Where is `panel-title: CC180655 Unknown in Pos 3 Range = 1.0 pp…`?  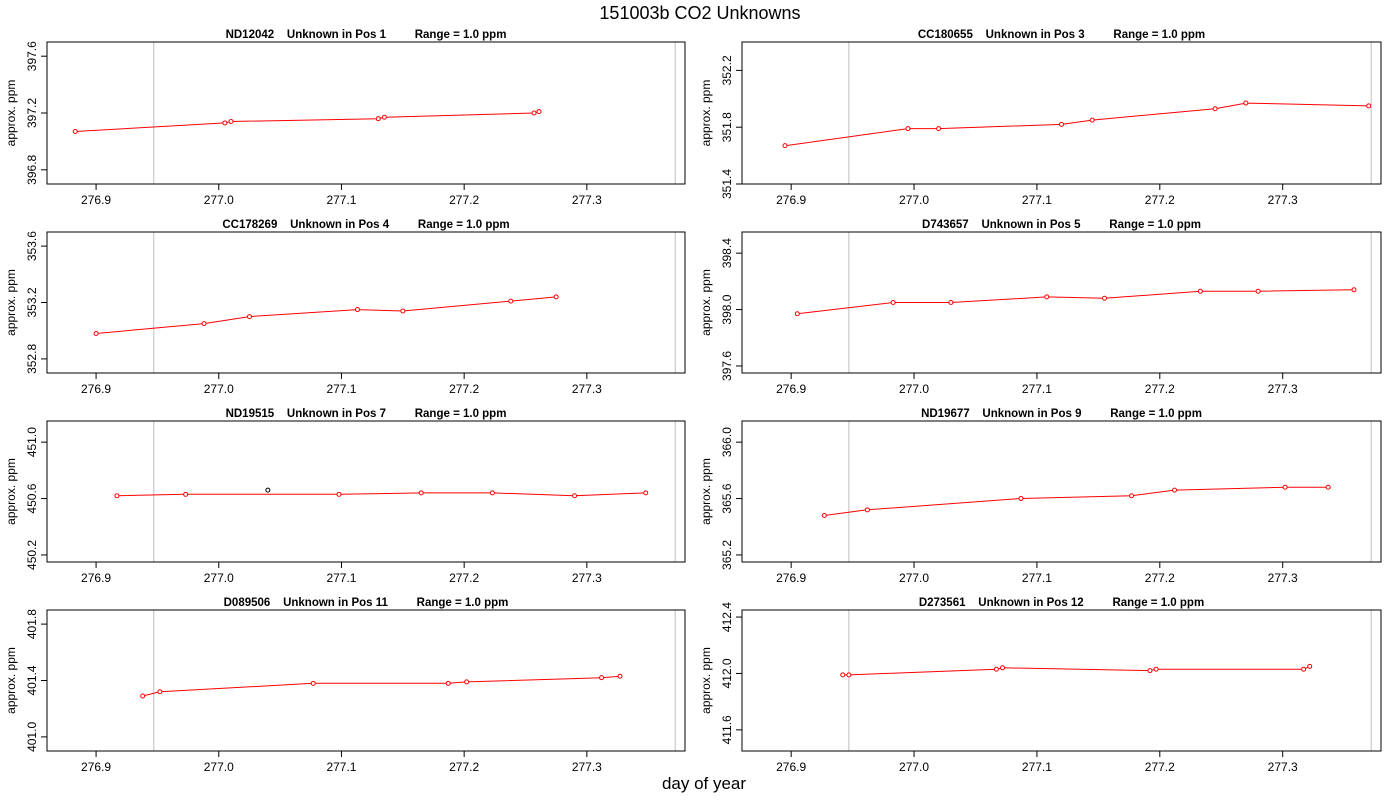
panel-title: CC180655 Unknown in Pos 3 Range = 1.0 pp… is located at coordinates (1061, 35).